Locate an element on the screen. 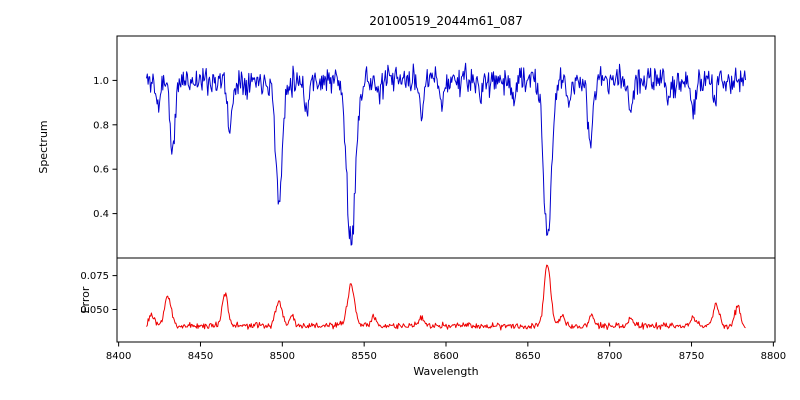  x-tick-label: 8550 is located at coordinates (363, 356).